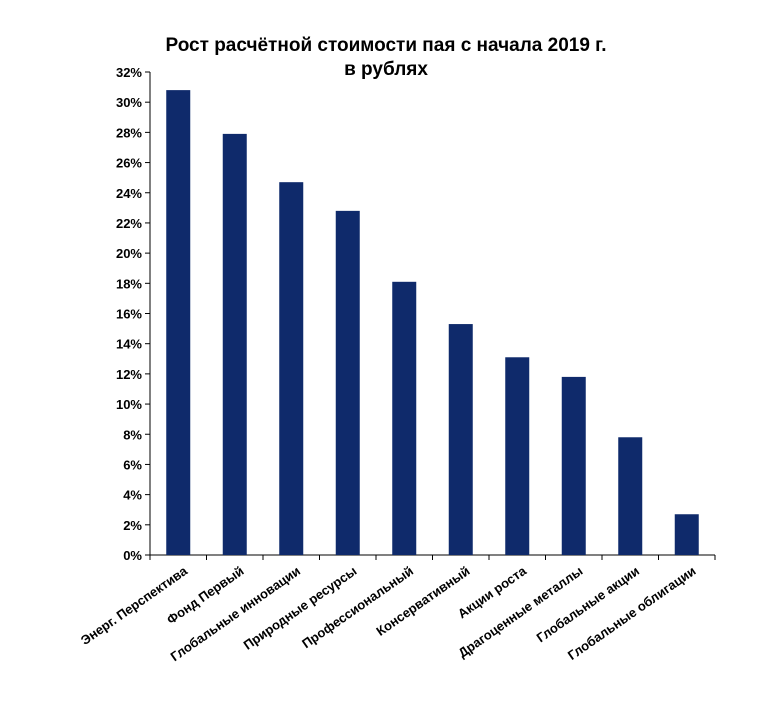 The height and width of the screenshot is (718, 772). I want to click on x-category-label: Консервативный, so click(422, 601).